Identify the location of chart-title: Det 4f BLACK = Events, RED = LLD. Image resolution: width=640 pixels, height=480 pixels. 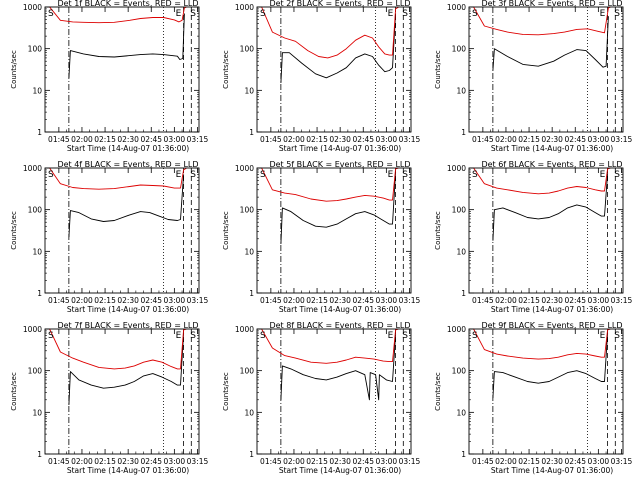
(127, 164).